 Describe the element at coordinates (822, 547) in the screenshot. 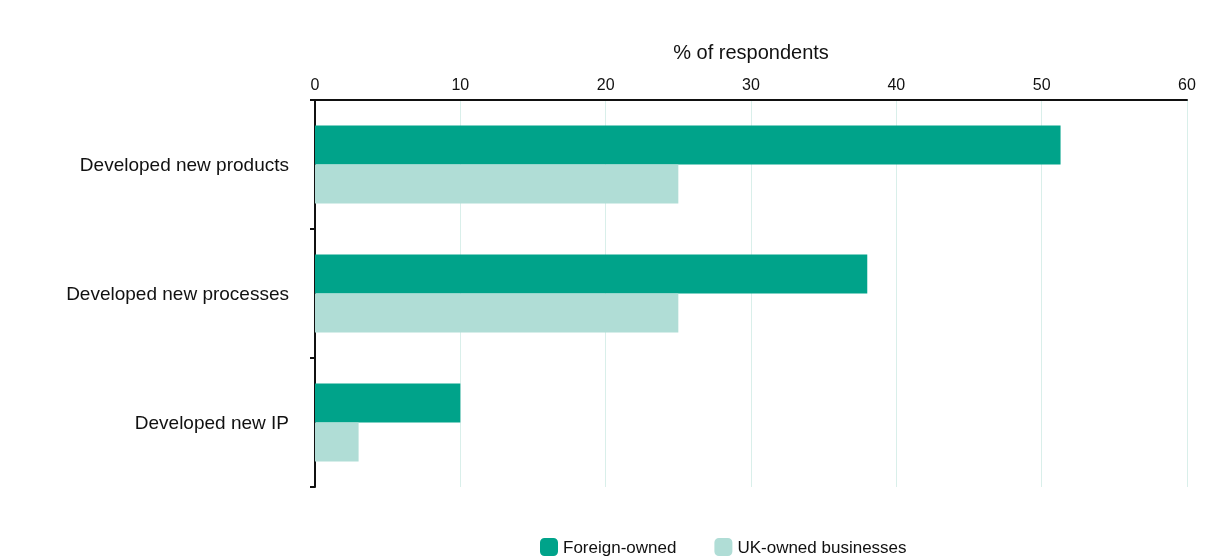

I see `legend-label: UK-owned businesses` at that location.